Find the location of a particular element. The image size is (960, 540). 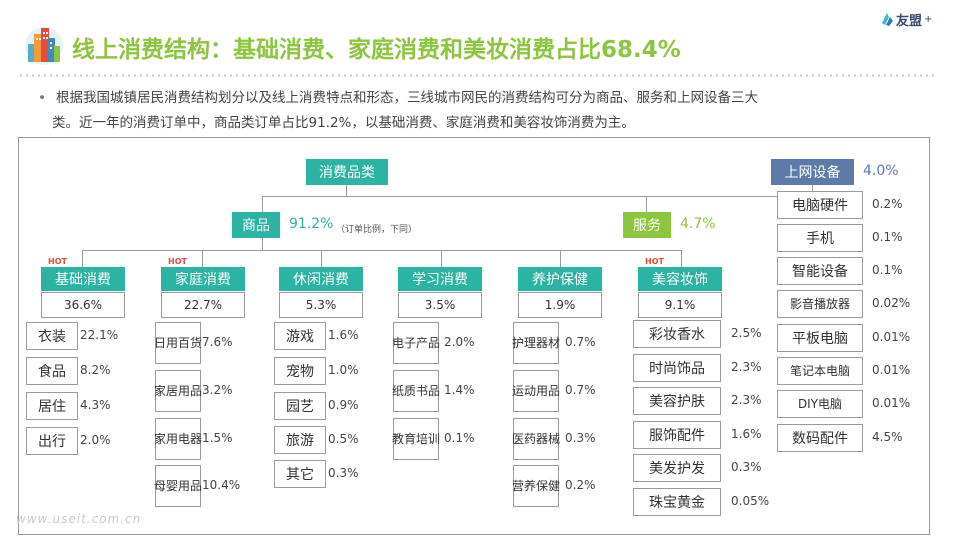

category-pct: 5.3% is located at coordinates (321, 305).